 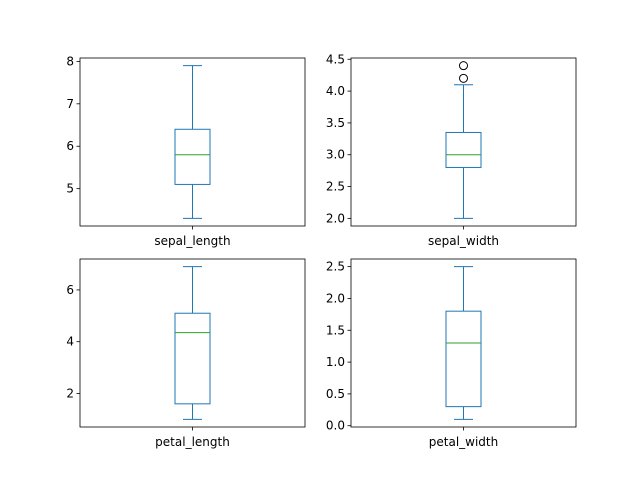 What do you see at coordinates (335, 426) in the screenshot?
I see `y-tick-label: 0.0` at bounding box center [335, 426].